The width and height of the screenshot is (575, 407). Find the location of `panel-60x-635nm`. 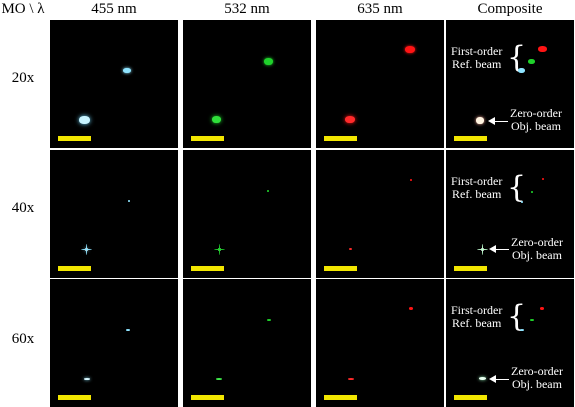

panel-60x-635nm is located at coordinates (380, 343).